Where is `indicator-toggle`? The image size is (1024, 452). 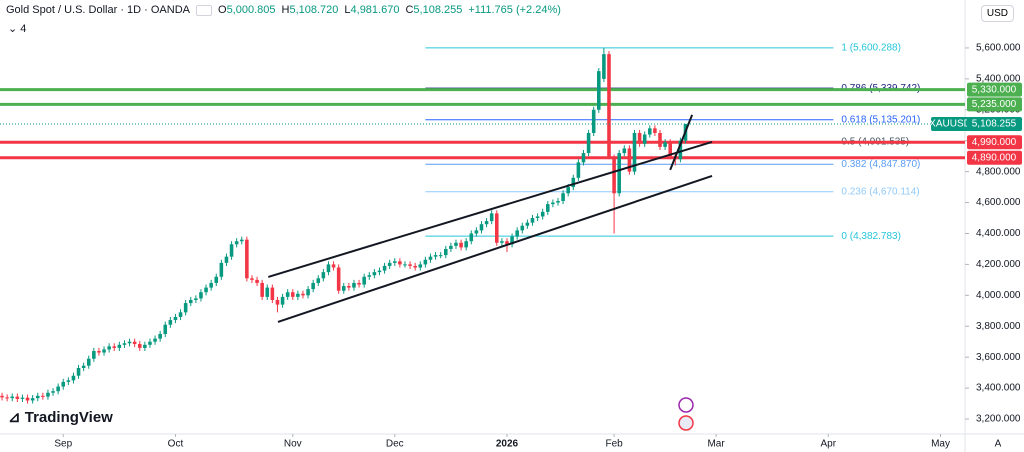 indicator-toggle is located at coordinates (204, 10).